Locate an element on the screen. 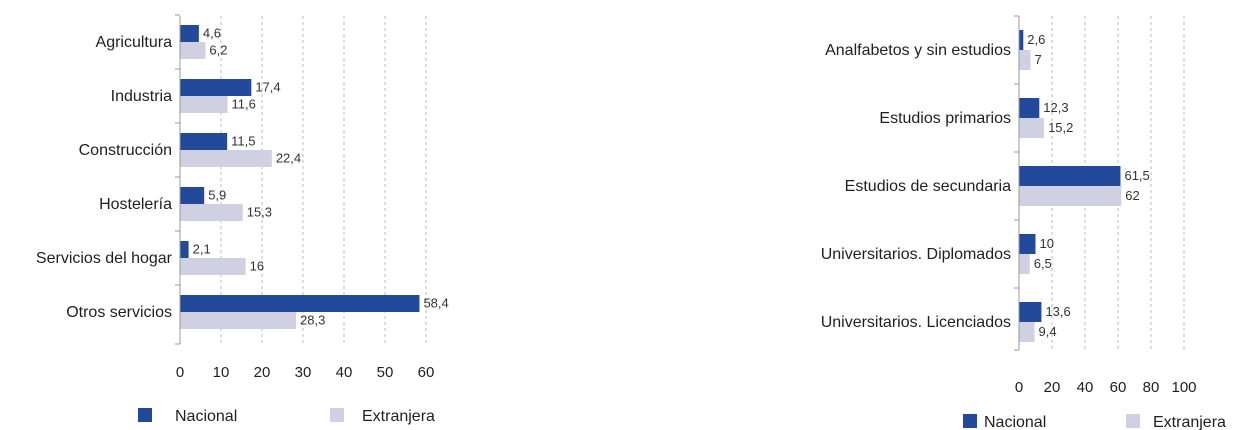 This screenshot has width=1243, height=430. x-tick-label: 100 is located at coordinates (1183, 387).